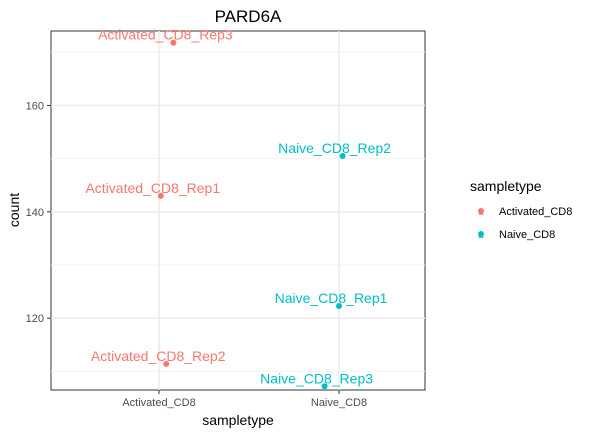 The width and height of the screenshot is (593, 434). I want to click on y-tick-label: 160, so click(35, 106).